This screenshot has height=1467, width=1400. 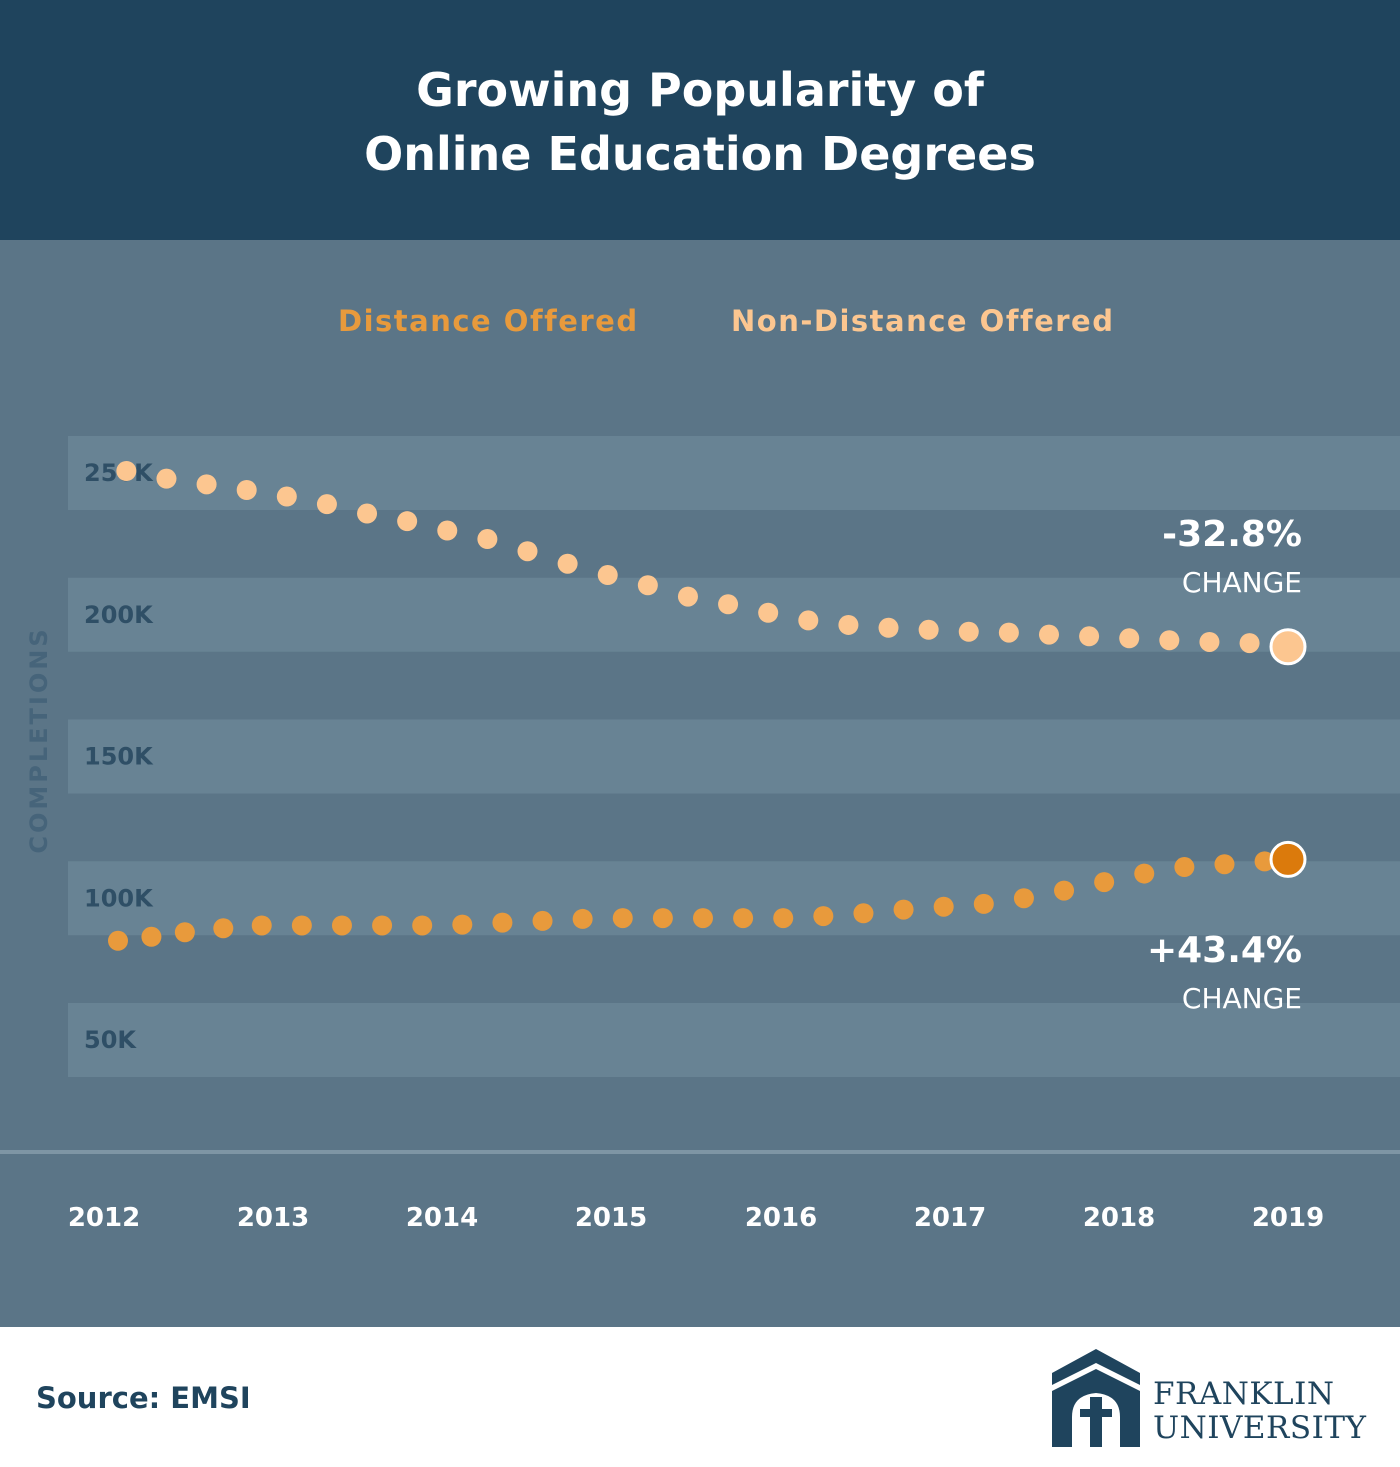 What do you see at coordinates (1119, 1218) in the screenshot?
I see `x-tick-label: 2018` at bounding box center [1119, 1218].